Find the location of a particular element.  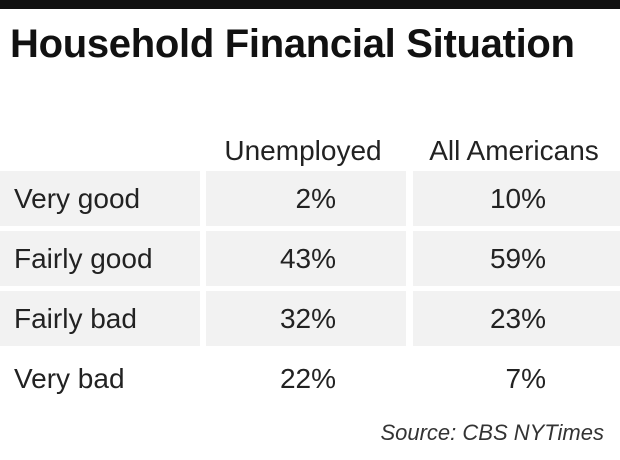

table-row-fairly-bad: Fairly bad 32% 23% is located at coordinates (310, 318).